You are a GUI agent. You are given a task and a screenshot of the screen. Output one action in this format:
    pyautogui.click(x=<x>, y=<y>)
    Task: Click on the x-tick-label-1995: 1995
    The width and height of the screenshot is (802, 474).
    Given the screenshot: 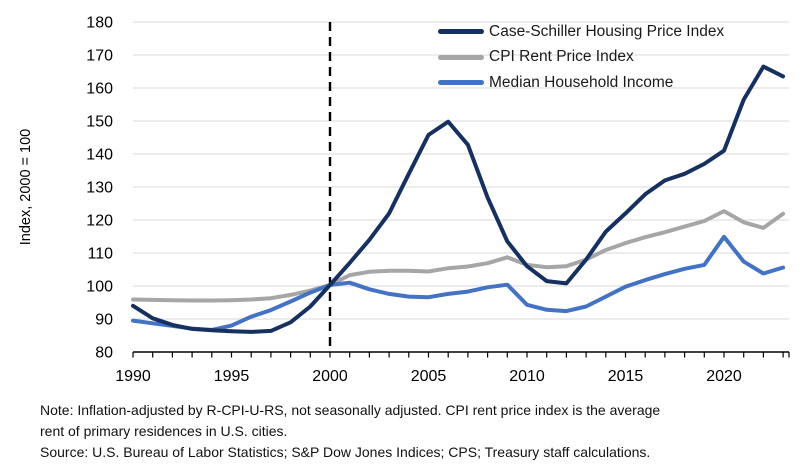 What is the action you would take?
    pyautogui.click(x=232, y=376)
    